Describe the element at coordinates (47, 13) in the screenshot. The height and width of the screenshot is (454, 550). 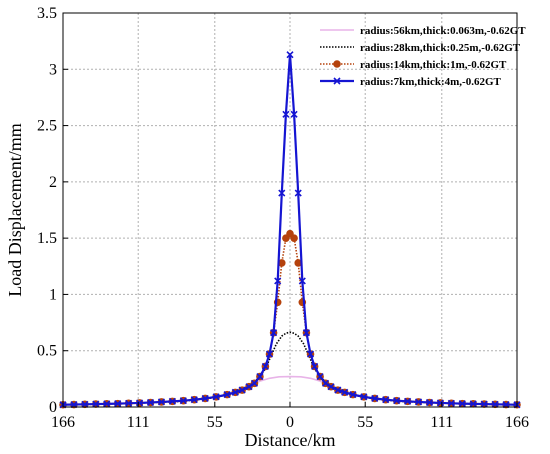
I see `y-tick-label: 3.5` at that location.